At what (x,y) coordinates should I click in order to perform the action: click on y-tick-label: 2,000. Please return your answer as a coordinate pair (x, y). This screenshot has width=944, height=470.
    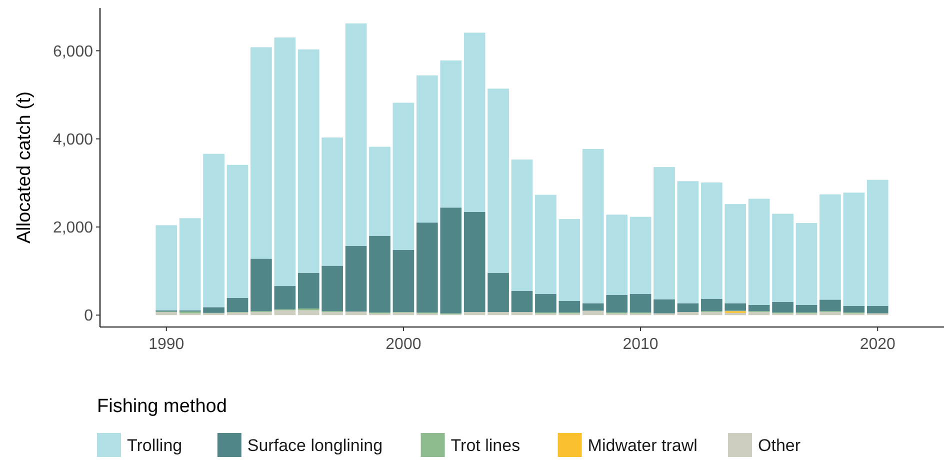
    Looking at the image, I should click on (73, 228).